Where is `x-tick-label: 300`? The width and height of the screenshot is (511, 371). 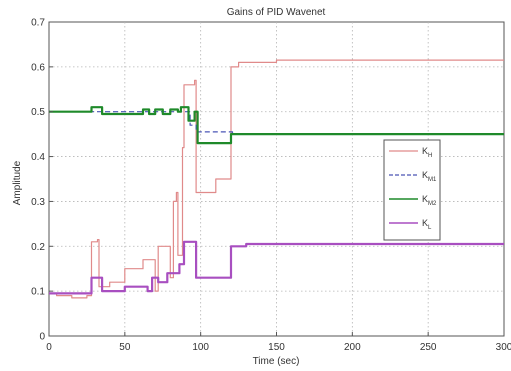 x-tick-label: 300 is located at coordinates (503, 347).